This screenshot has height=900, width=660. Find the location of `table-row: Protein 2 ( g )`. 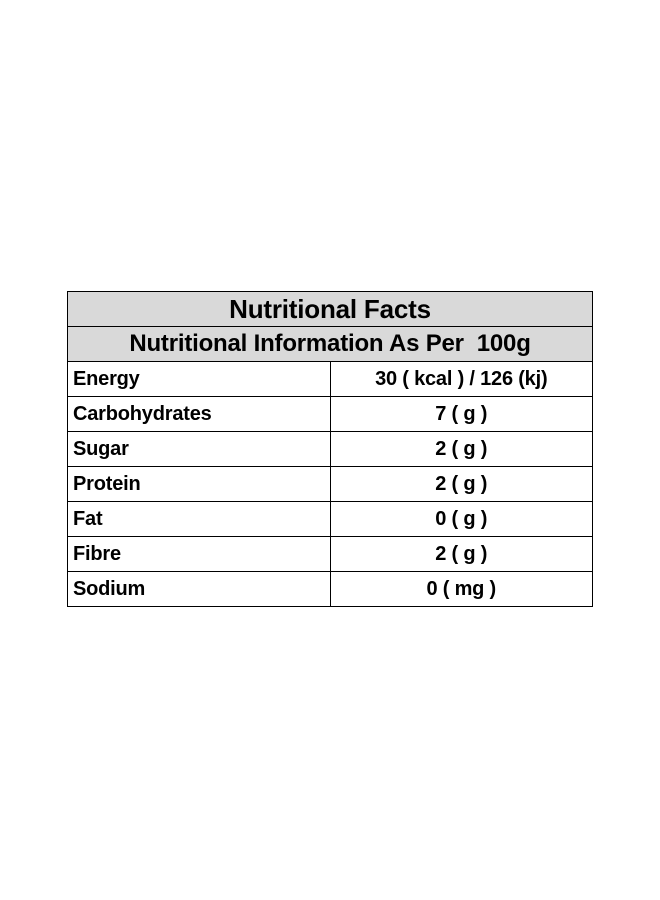

table-row: Protein 2 ( g ) is located at coordinates (330, 484).